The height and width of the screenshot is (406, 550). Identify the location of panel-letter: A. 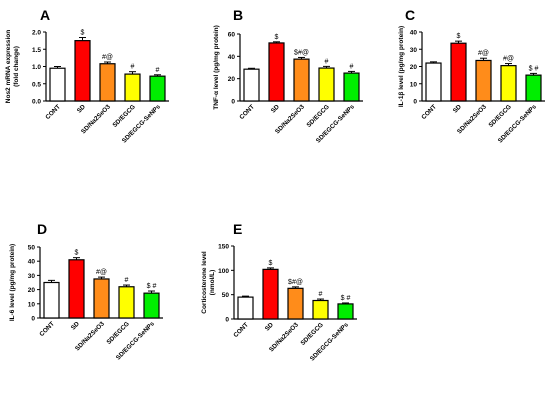
(45, 15).